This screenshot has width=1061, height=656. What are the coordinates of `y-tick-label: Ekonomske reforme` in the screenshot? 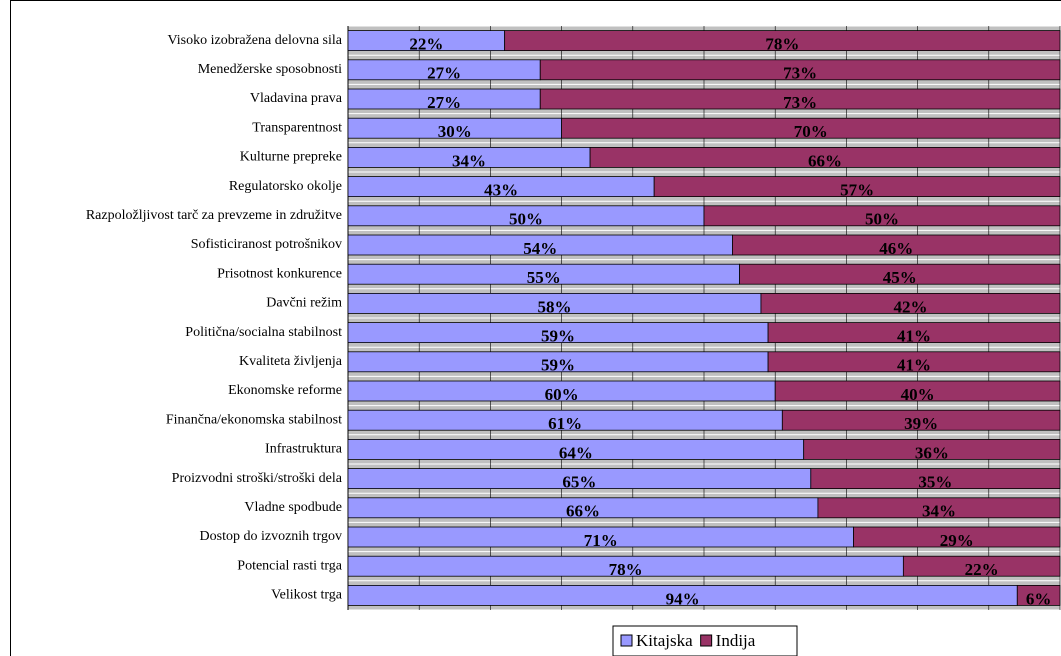 It's located at (285, 390).